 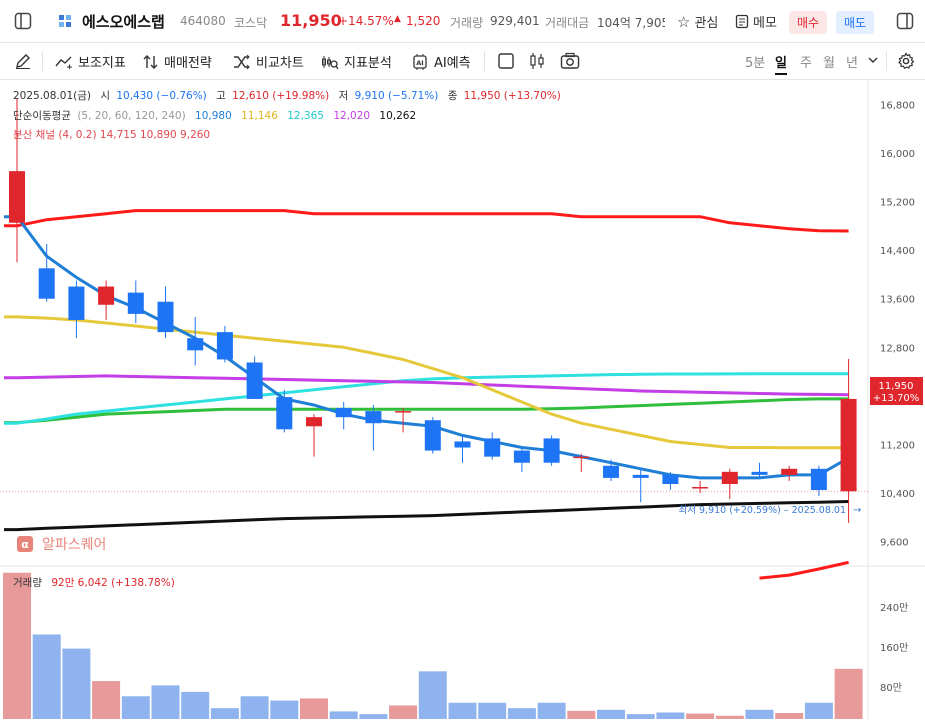 I want to click on up-triangle-icon: ▲, so click(x=397, y=19).